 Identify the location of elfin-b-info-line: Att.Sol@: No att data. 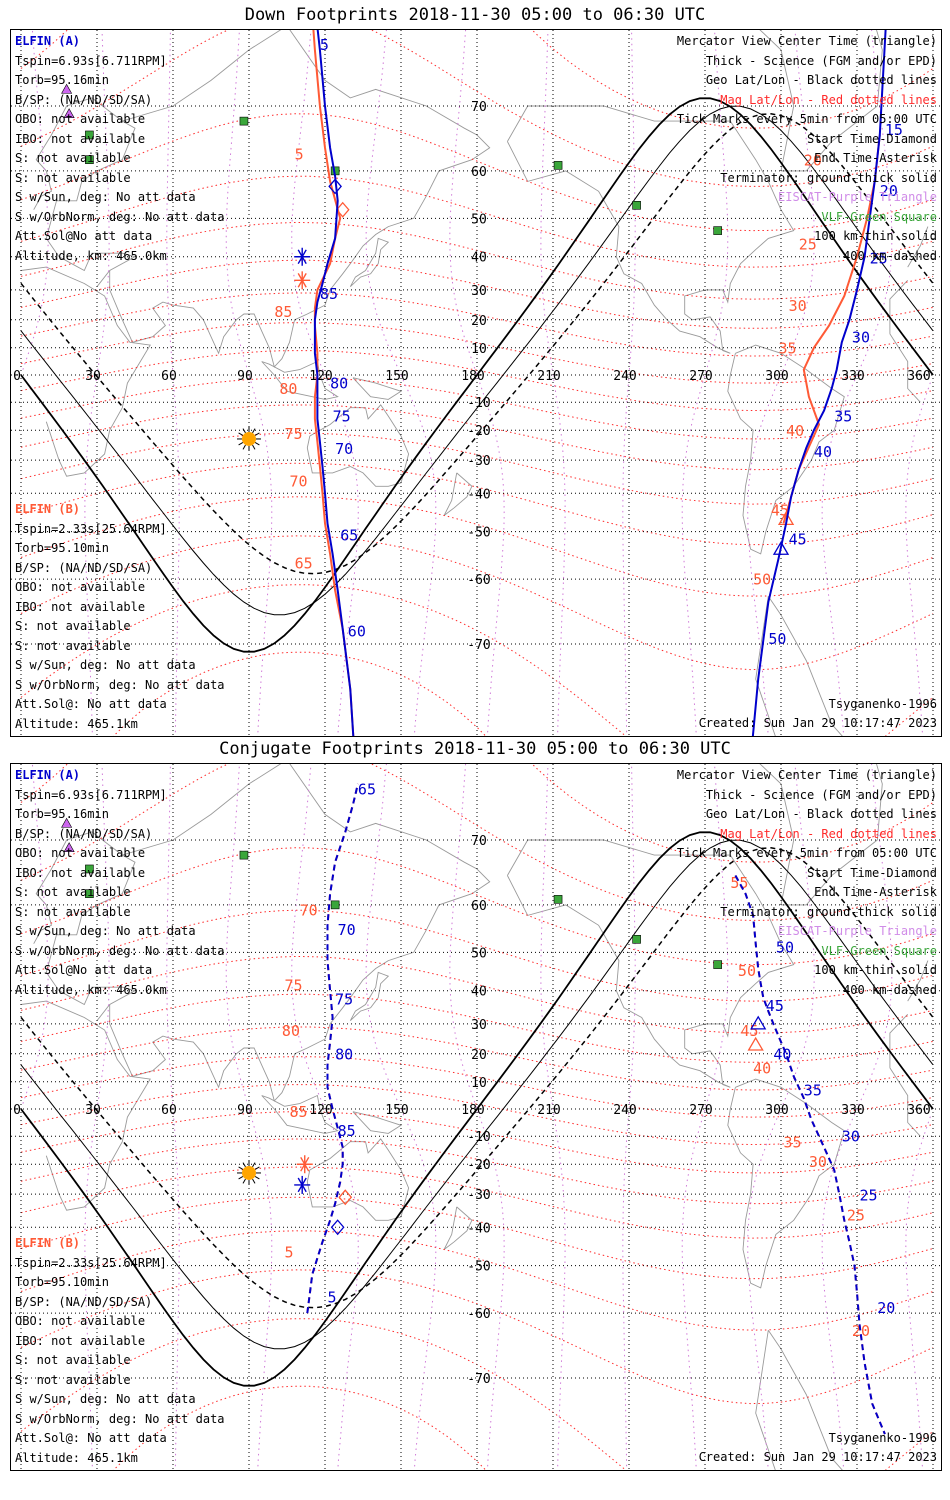
(91, 704).